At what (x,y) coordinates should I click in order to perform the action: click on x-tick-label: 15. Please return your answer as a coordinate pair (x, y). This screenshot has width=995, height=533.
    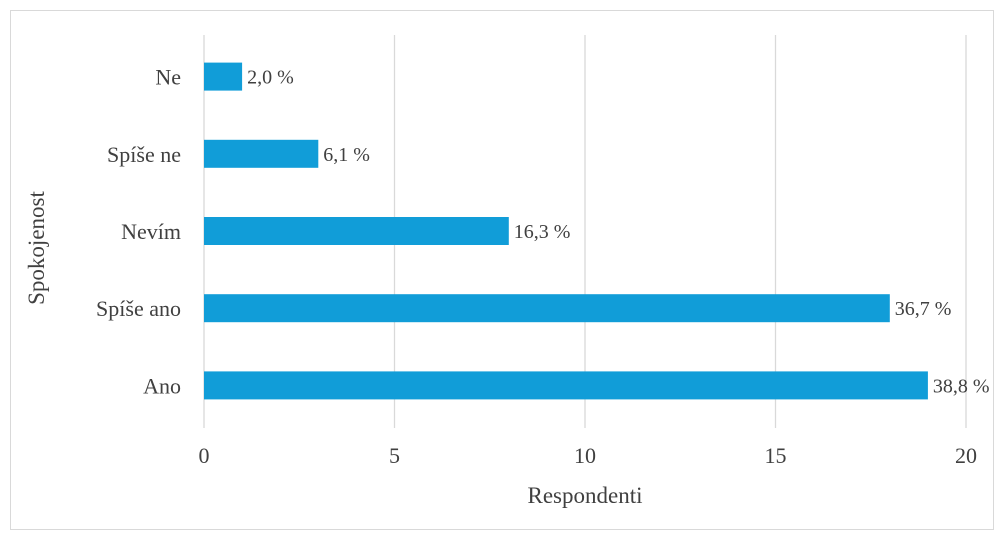
    Looking at the image, I should click on (776, 455).